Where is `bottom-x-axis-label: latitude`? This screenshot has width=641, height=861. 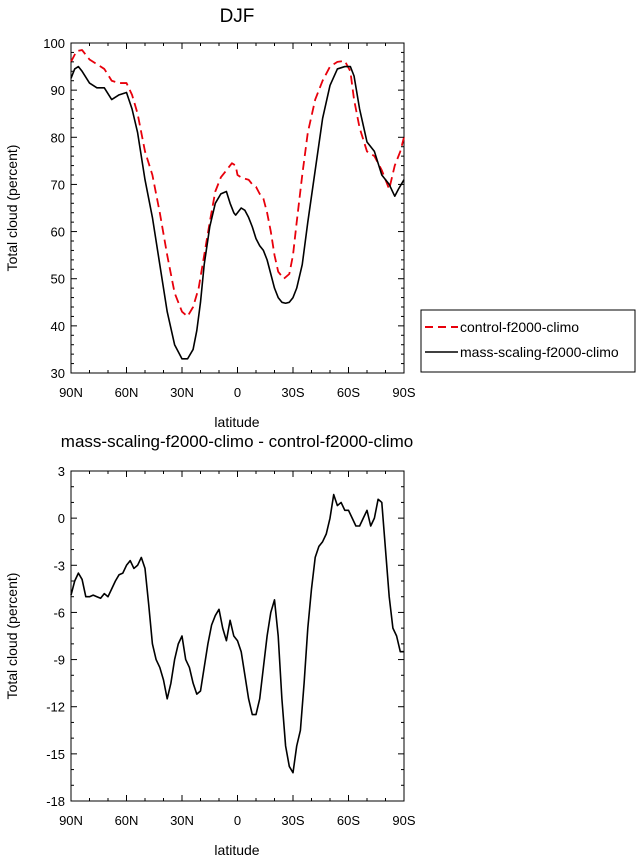 bottom-x-axis-label: latitude is located at coordinates (236, 850).